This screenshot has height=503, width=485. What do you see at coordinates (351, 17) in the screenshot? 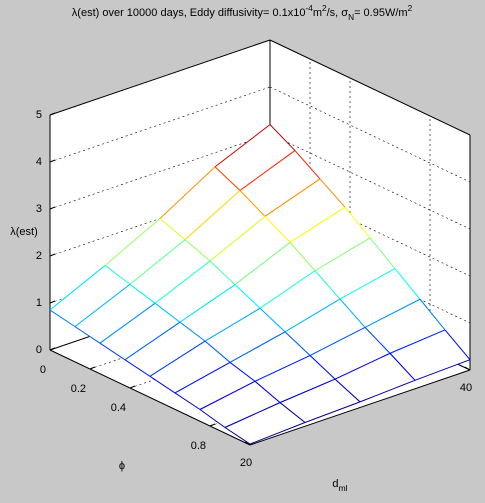
I see `chart-title-part: N` at bounding box center [351, 17].